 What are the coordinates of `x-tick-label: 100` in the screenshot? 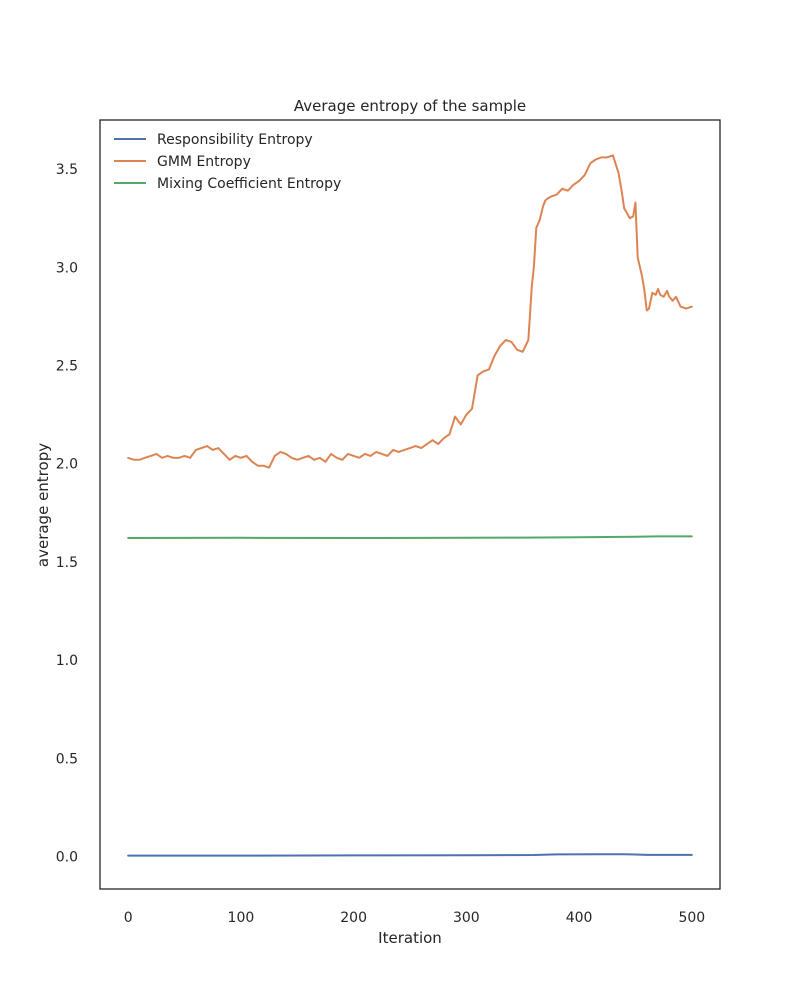 It's located at (241, 918).